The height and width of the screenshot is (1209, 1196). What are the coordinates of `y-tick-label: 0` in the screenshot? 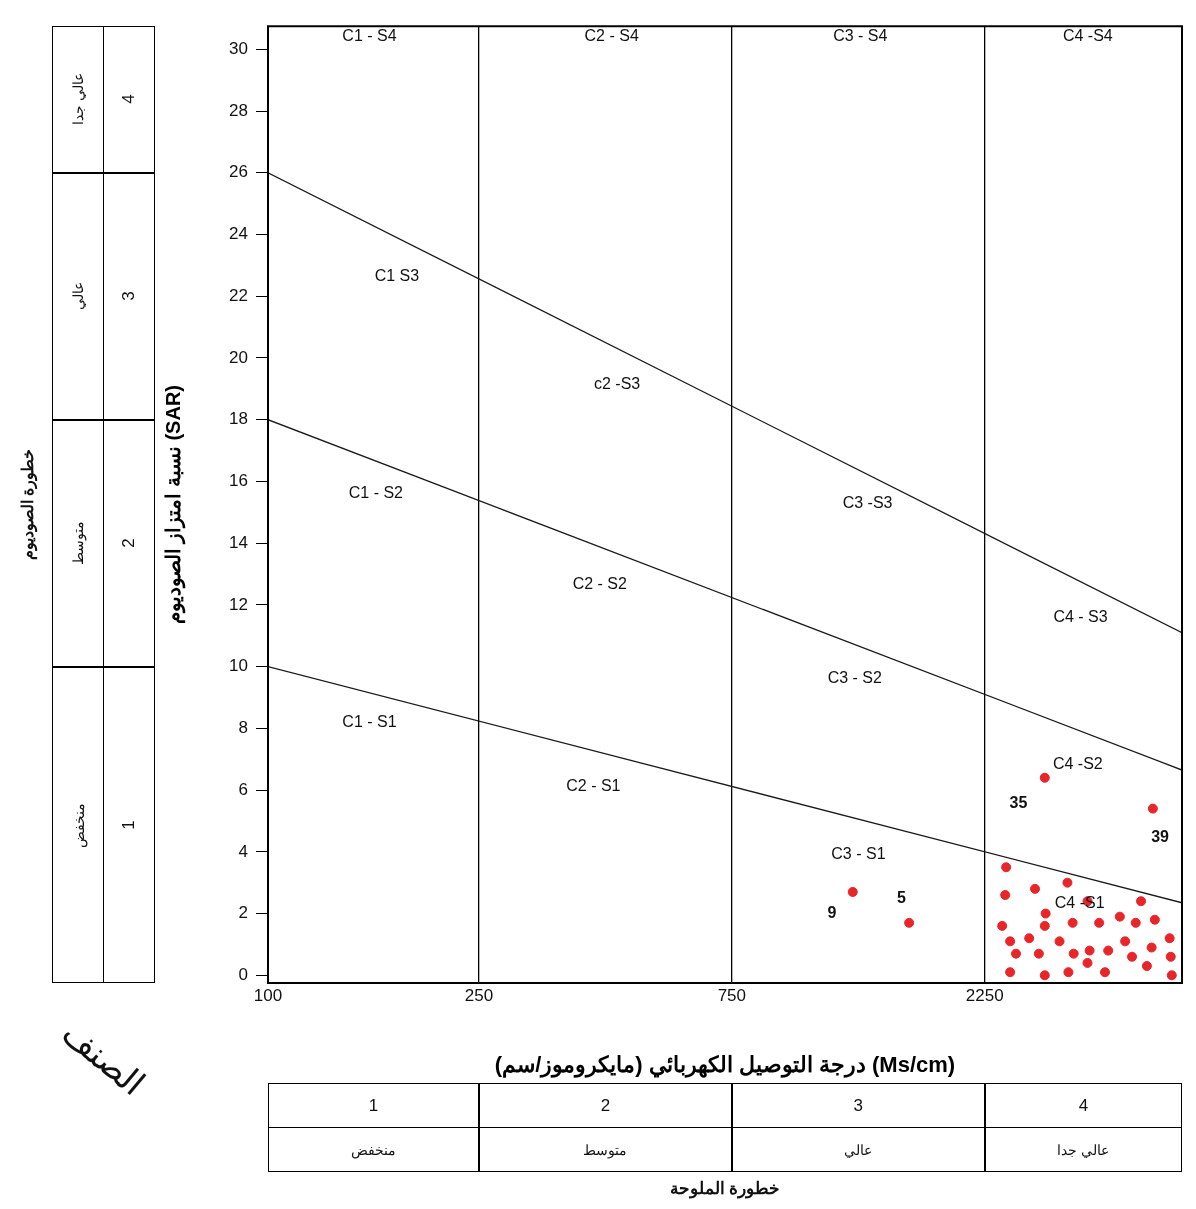 It's located at (243, 974).